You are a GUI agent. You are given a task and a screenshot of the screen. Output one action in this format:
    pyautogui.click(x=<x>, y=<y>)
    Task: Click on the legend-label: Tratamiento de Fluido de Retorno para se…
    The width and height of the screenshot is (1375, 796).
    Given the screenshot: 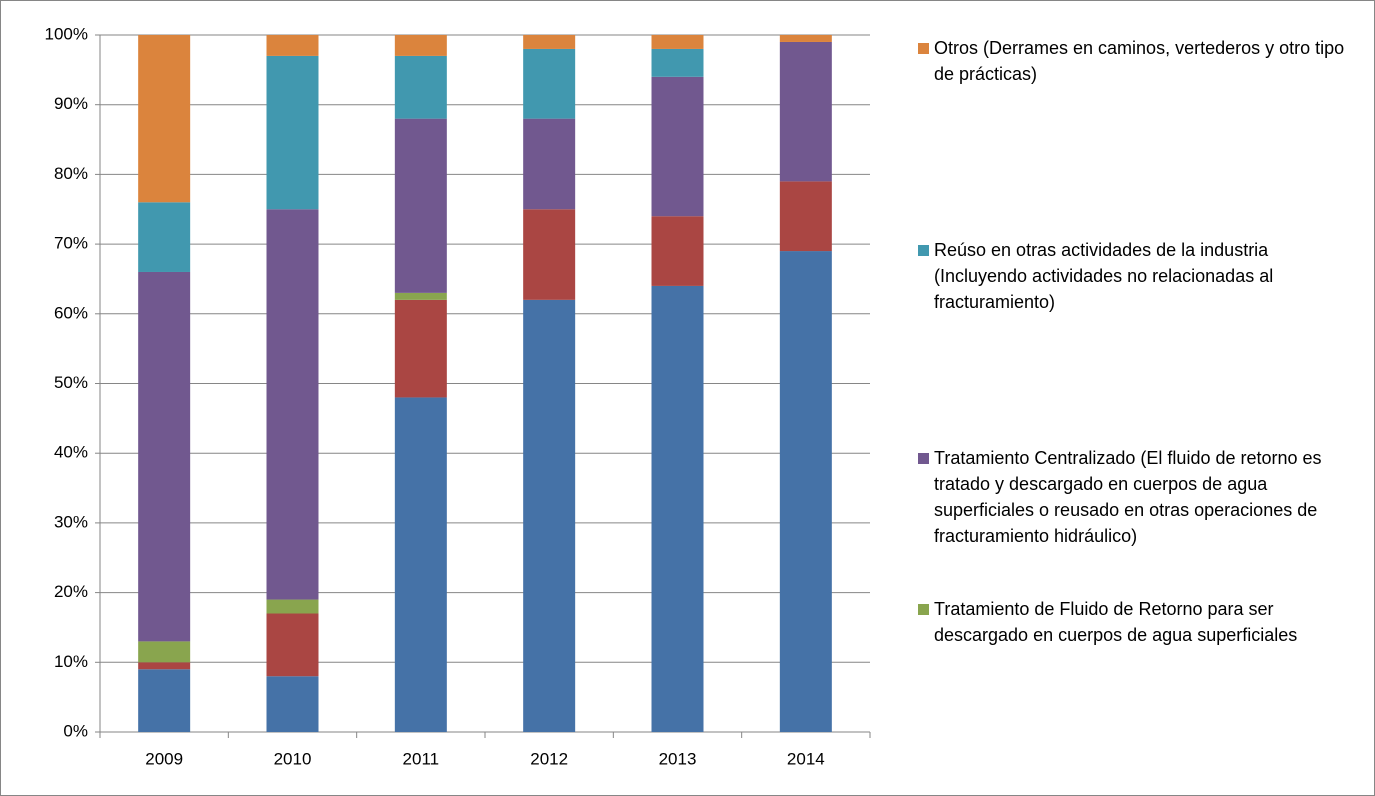 What is the action you would take?
    pyautogui.click(x=1116, y=622)
    